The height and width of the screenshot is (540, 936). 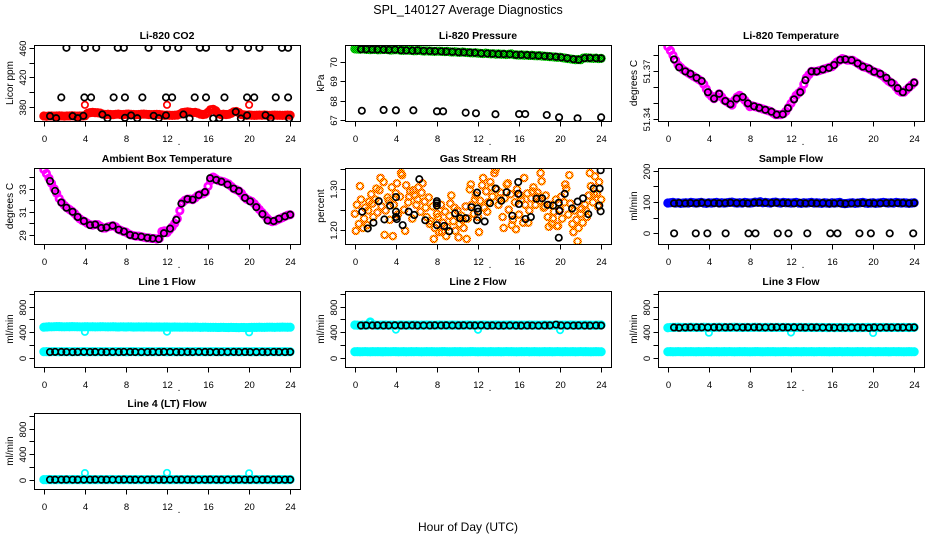 I want to click on x-tick-label: 8, so click(x=126, y=139).